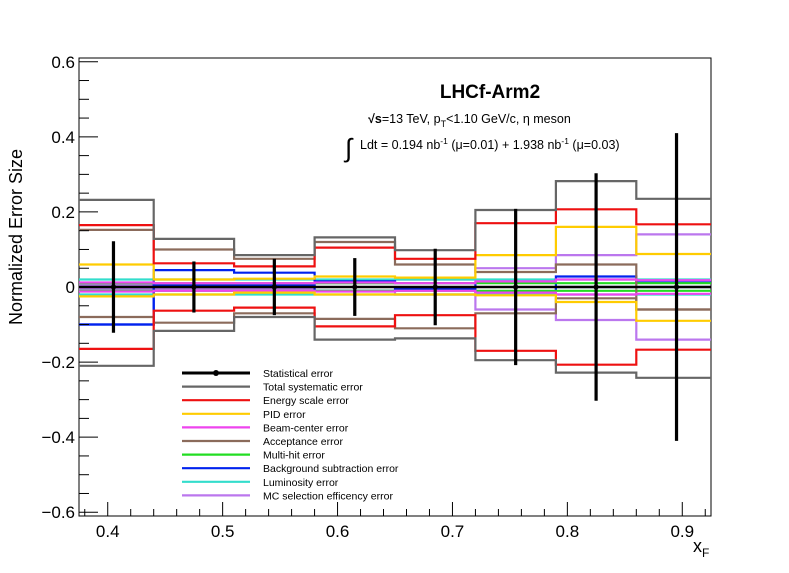 The width and height of the screenshot is (789, 573). I want to click on chart-title: LHCf-Arm2, so click(490, 92).